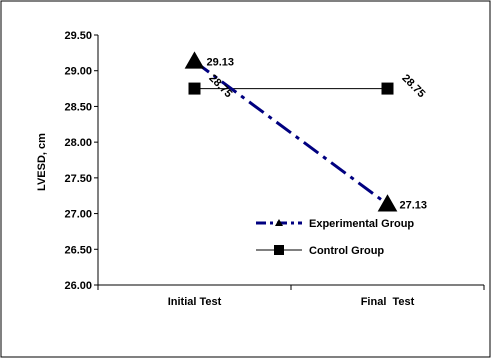 The image size is (492, 364). Describe the element at coordinates (346, 251) in the screenshot. I see `legend-label: Control Group` at that location.